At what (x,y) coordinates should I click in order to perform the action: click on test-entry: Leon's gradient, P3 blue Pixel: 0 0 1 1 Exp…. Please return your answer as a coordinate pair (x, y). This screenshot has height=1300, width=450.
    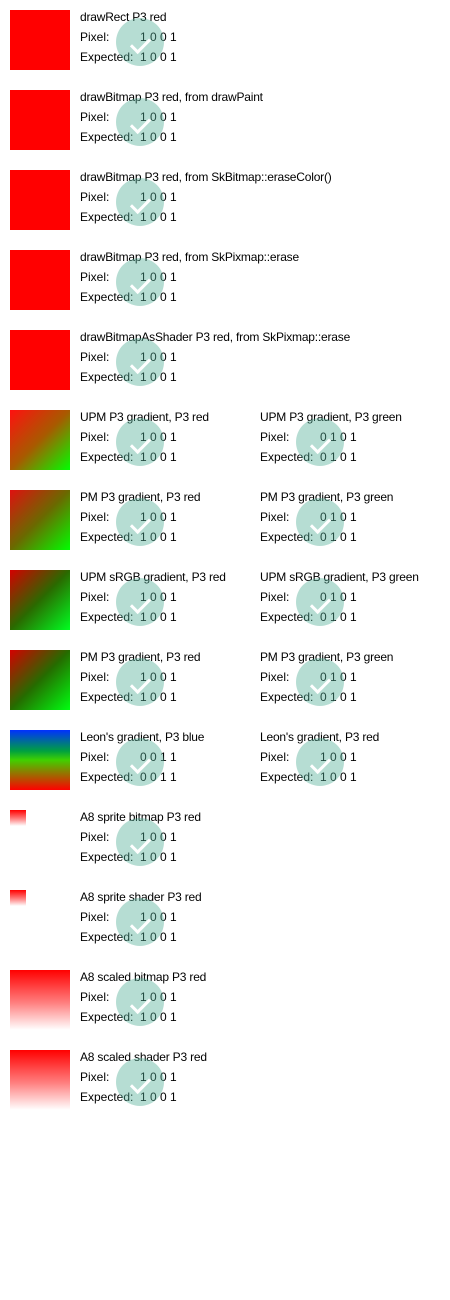
    Looking at the image, I should click on (175, 760).